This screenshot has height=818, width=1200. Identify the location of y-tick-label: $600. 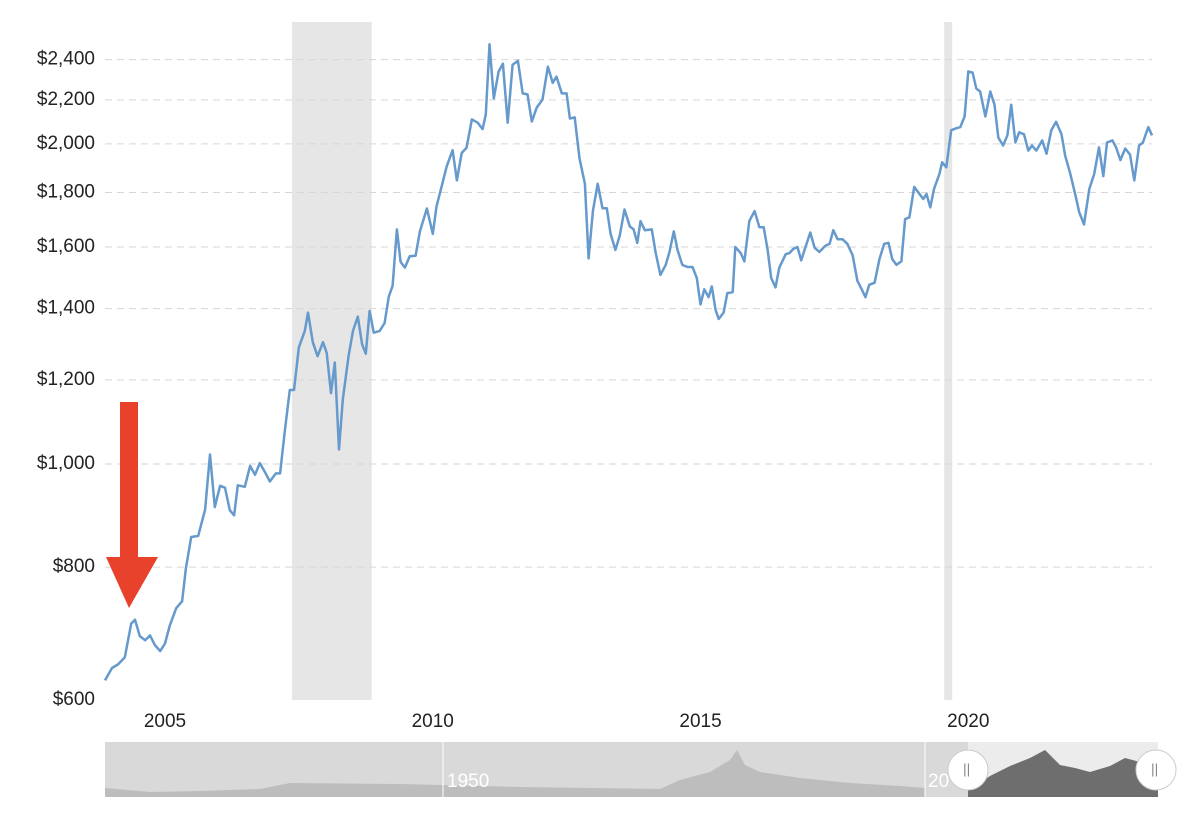
(74, 699).